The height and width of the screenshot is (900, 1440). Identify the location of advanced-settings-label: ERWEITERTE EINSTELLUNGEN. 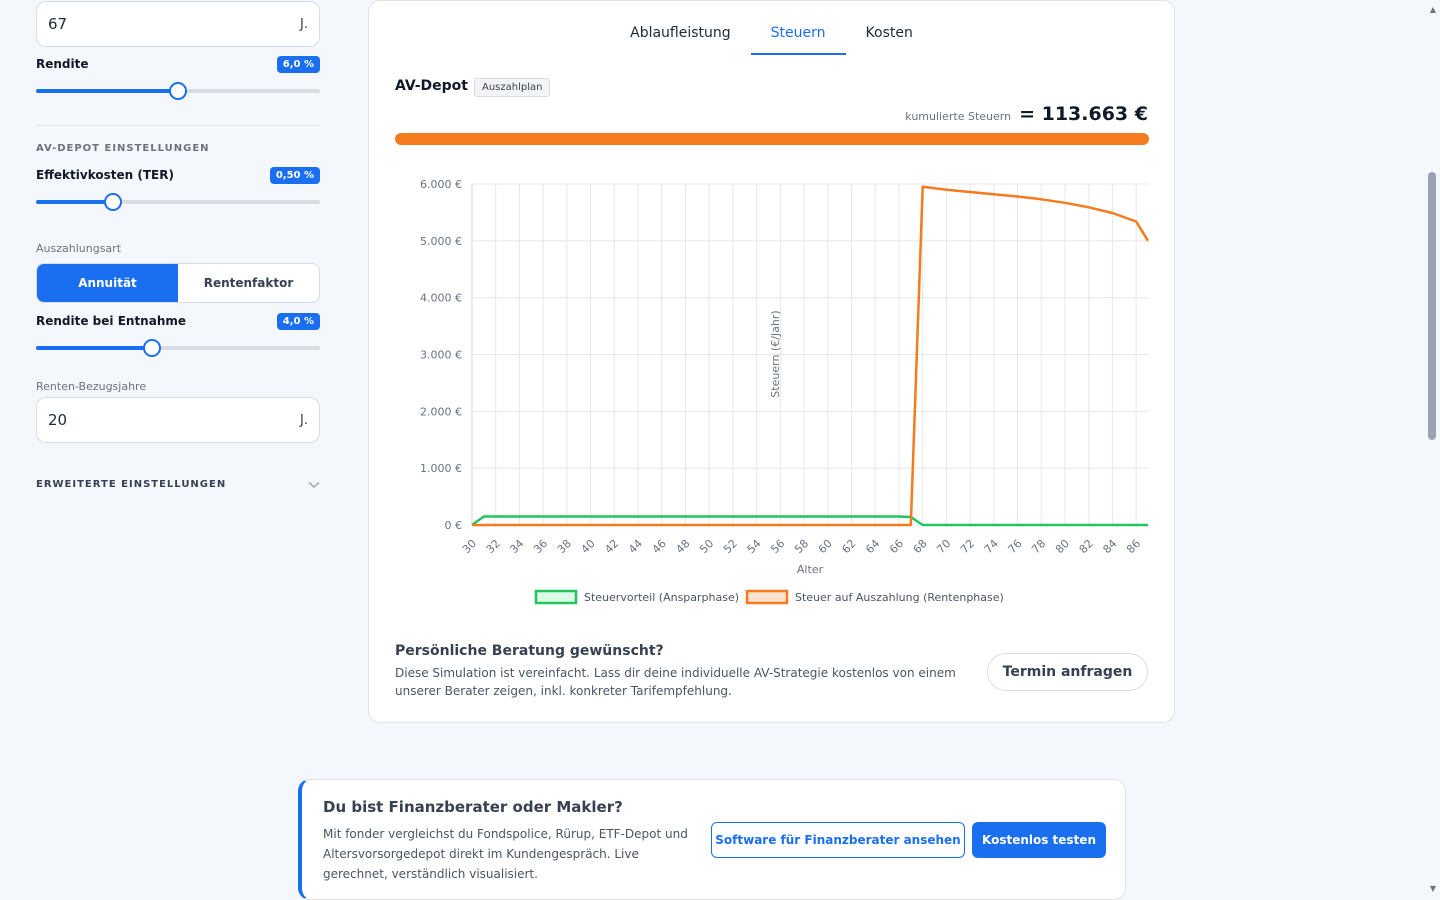
(131, 484).